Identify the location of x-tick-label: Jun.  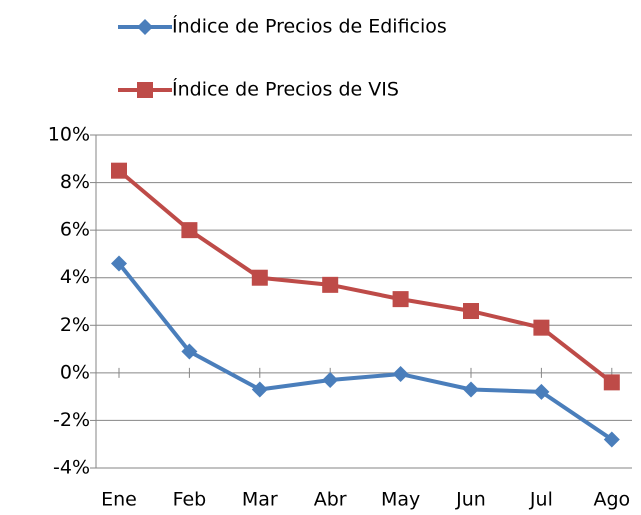
(470, 500).